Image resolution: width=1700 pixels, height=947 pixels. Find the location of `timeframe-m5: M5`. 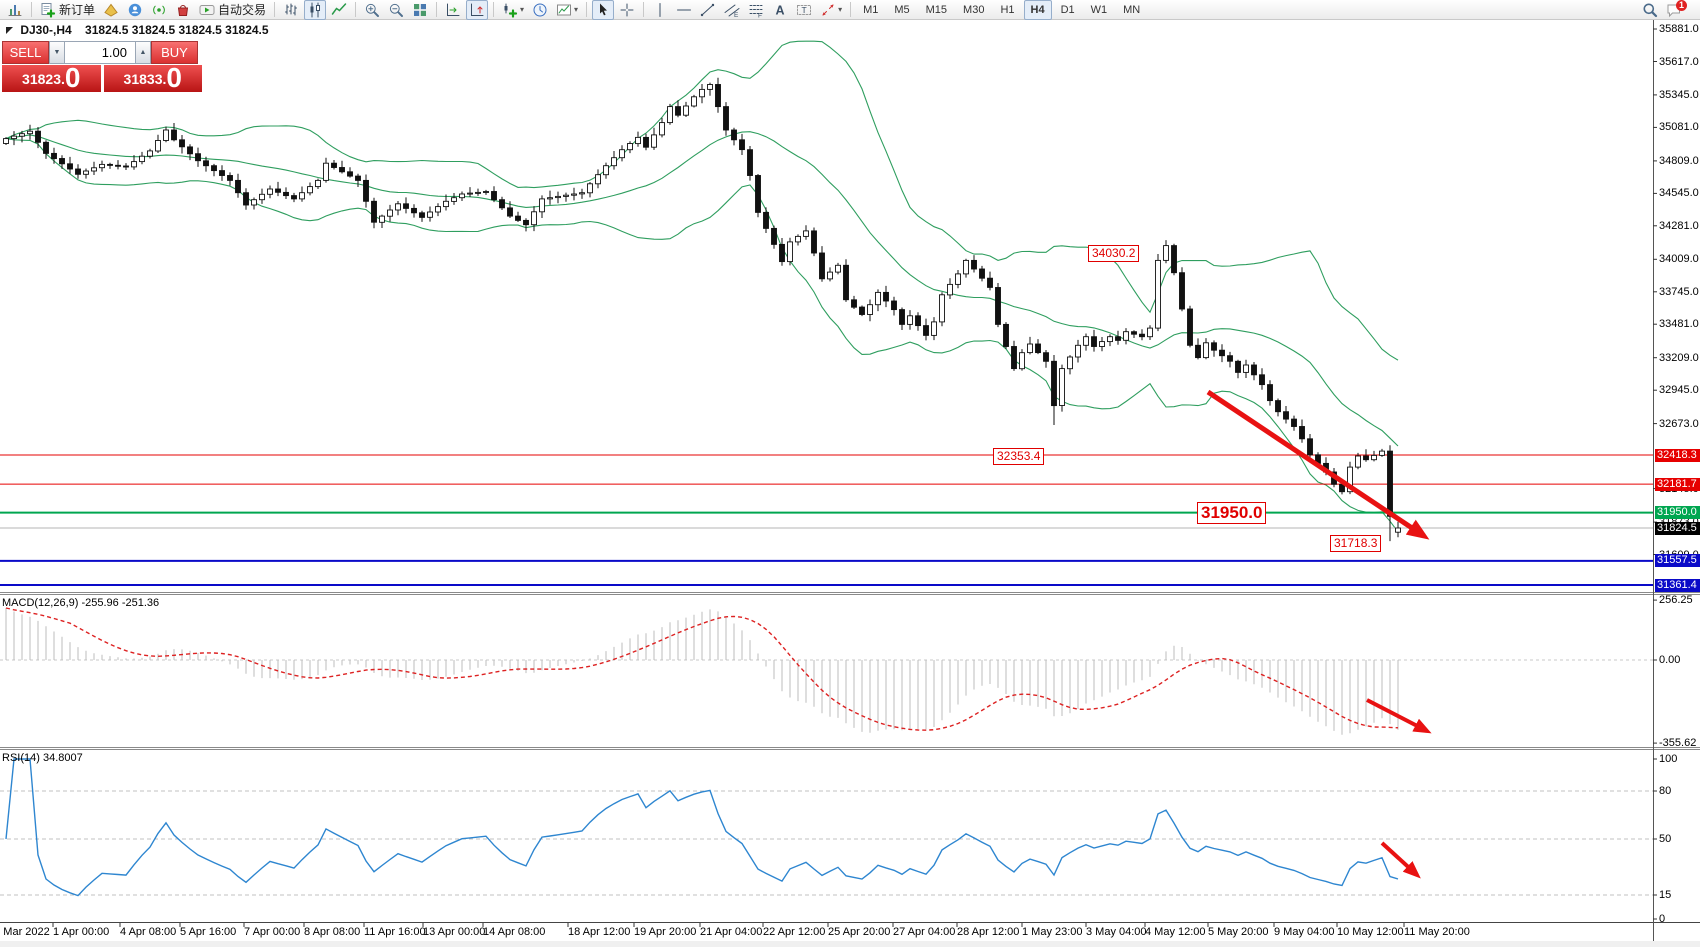

timeframe-m5: M5 is located at coordinates (902, 9).